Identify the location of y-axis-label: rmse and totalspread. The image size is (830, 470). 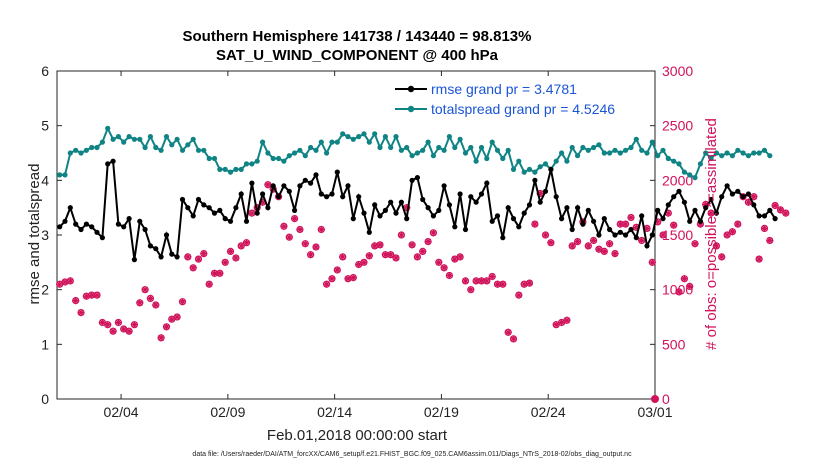
(34, 234).